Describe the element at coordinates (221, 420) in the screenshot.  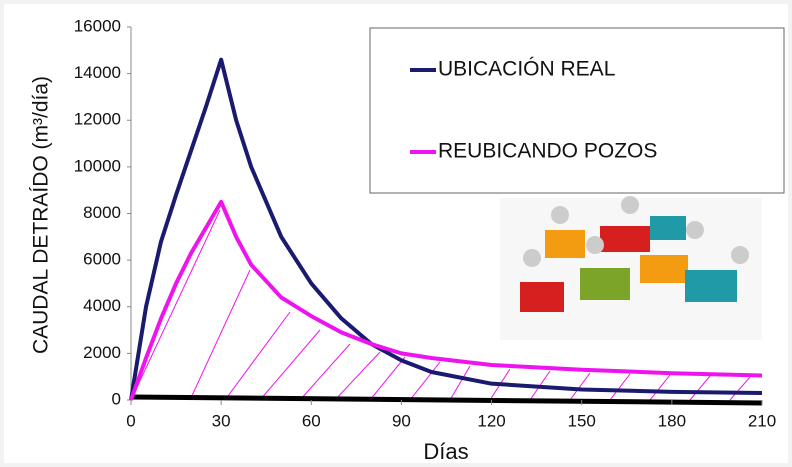
I see `x-tick-label: 30` at that location.